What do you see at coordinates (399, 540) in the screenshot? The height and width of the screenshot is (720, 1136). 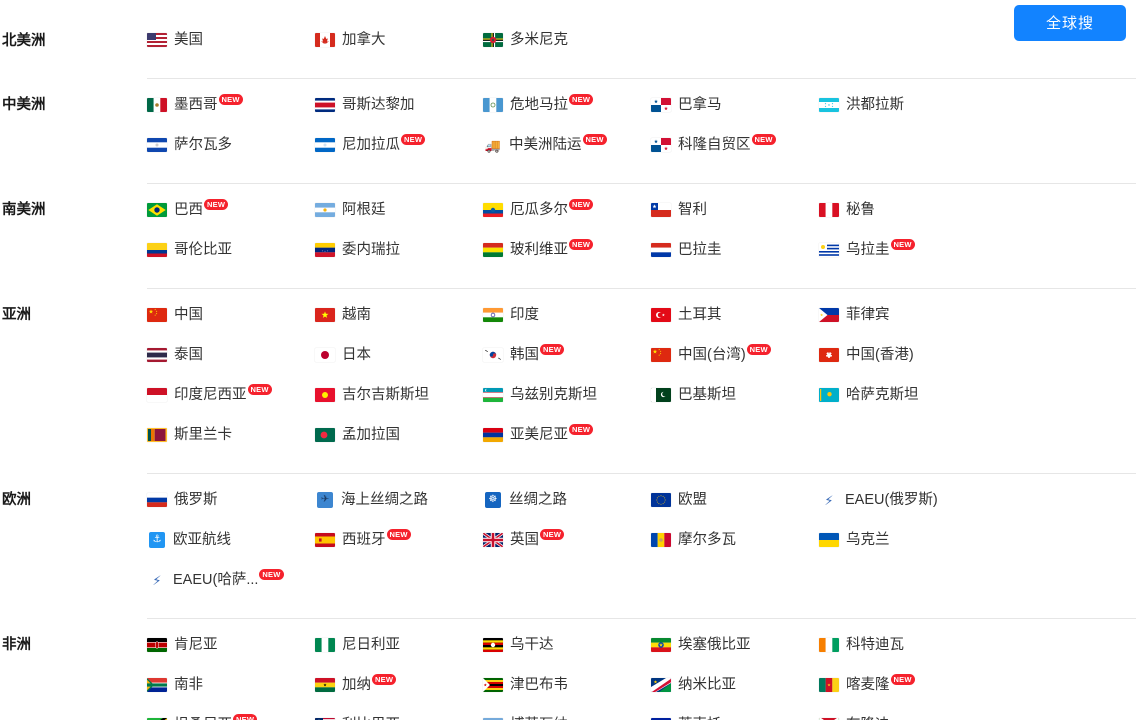 I see `country-item: 西班牙 NEW` at bounding box center [399, 540].